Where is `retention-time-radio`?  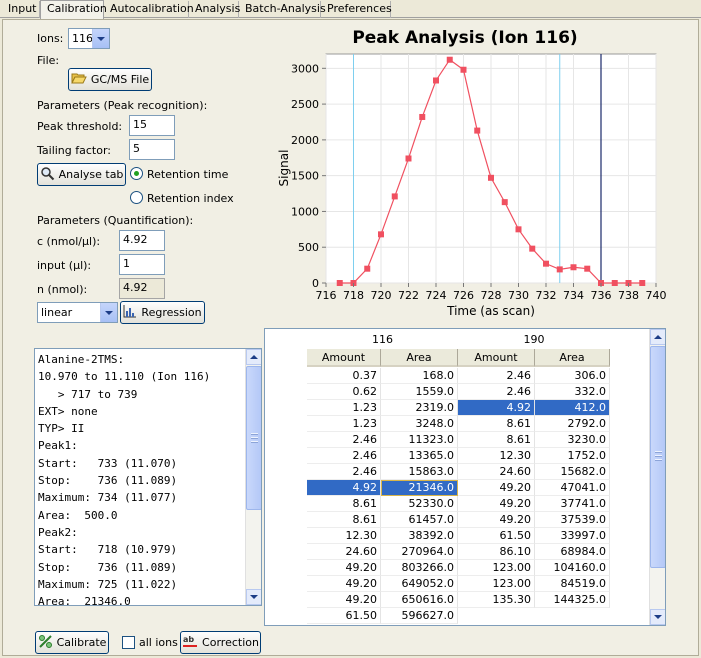 retention-time-radio is located at coordinates (136, 173).